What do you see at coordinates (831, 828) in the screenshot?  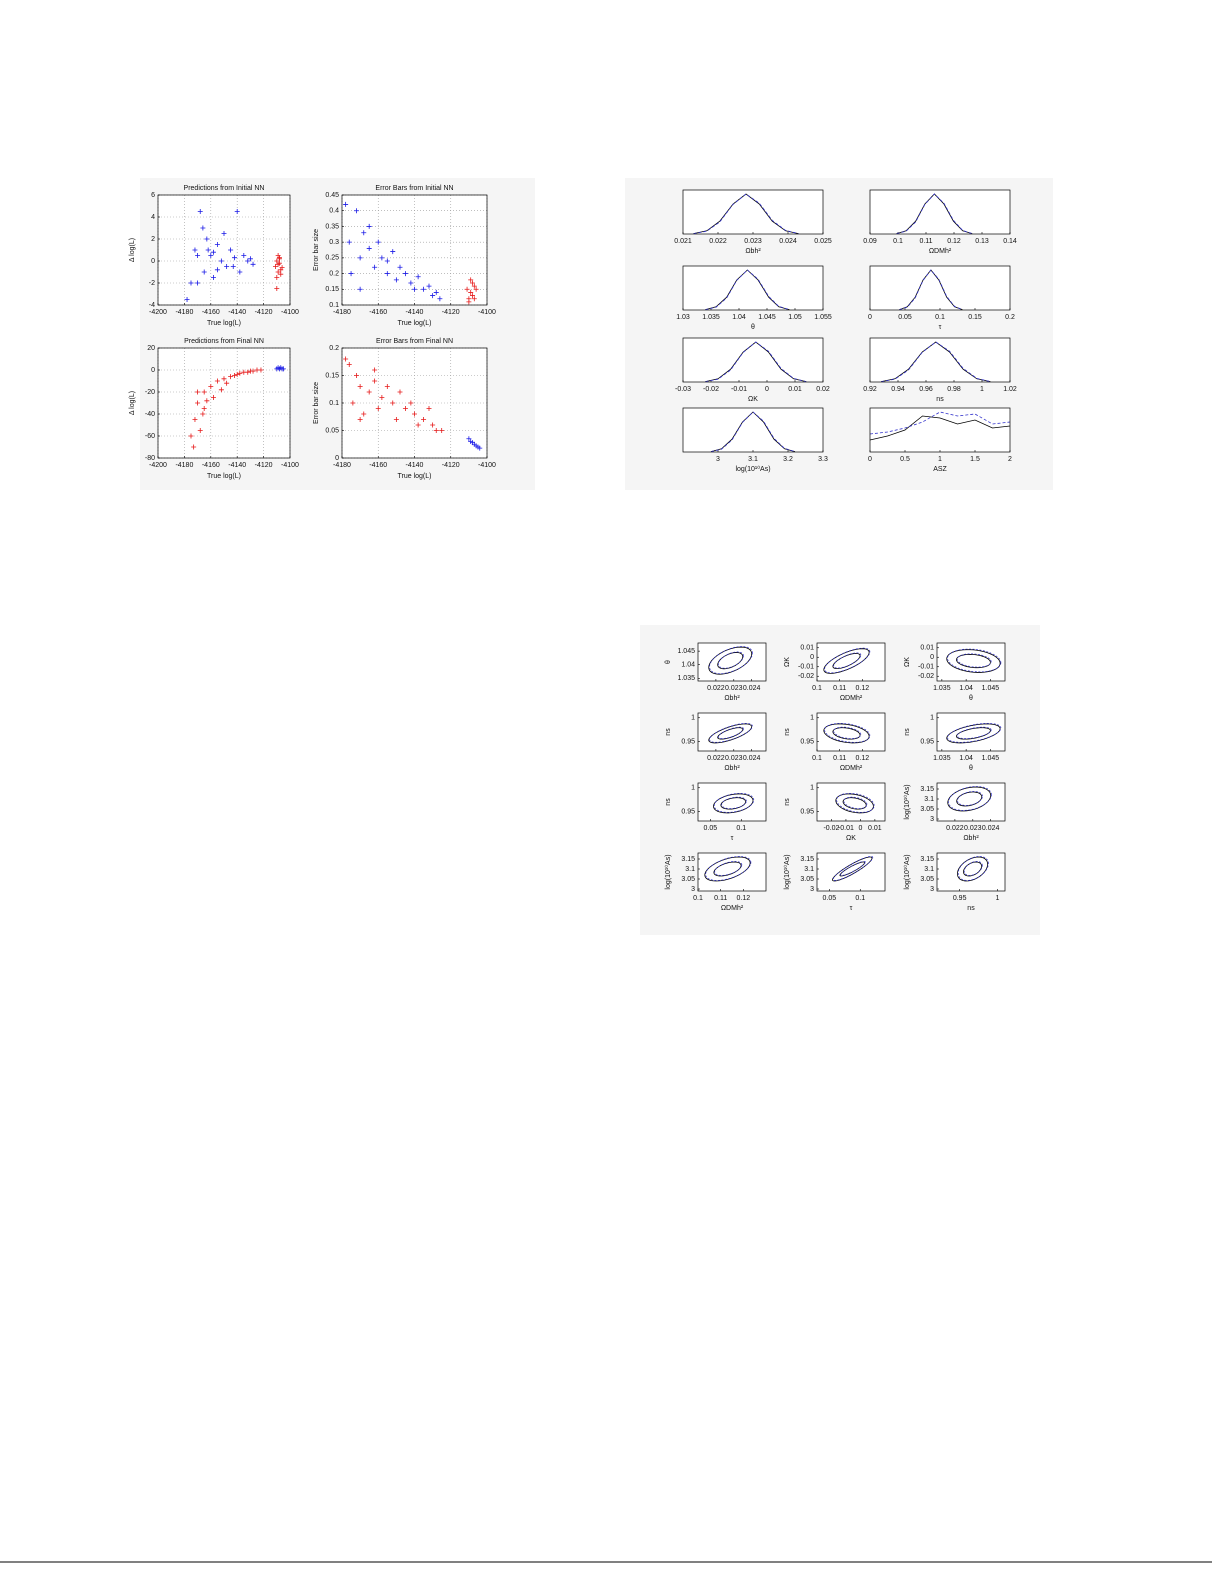 I see `x-tick-label: -0.02` at bounding box center [831, 828].